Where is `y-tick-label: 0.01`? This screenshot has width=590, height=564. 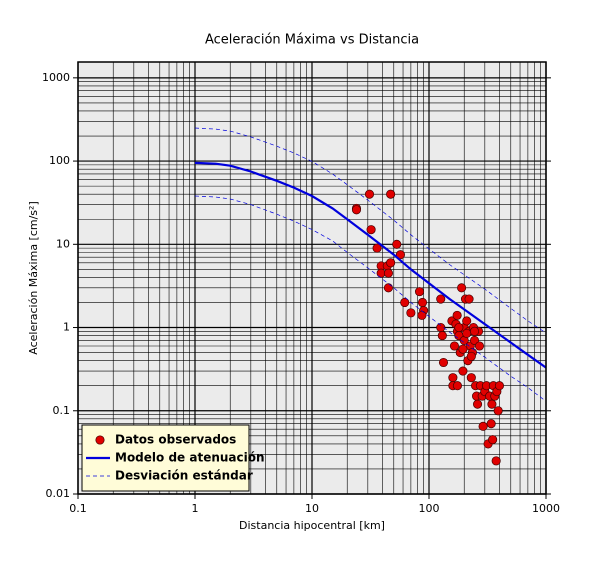 y-tick-label: 0.01 is located at coordinates (58, 493).